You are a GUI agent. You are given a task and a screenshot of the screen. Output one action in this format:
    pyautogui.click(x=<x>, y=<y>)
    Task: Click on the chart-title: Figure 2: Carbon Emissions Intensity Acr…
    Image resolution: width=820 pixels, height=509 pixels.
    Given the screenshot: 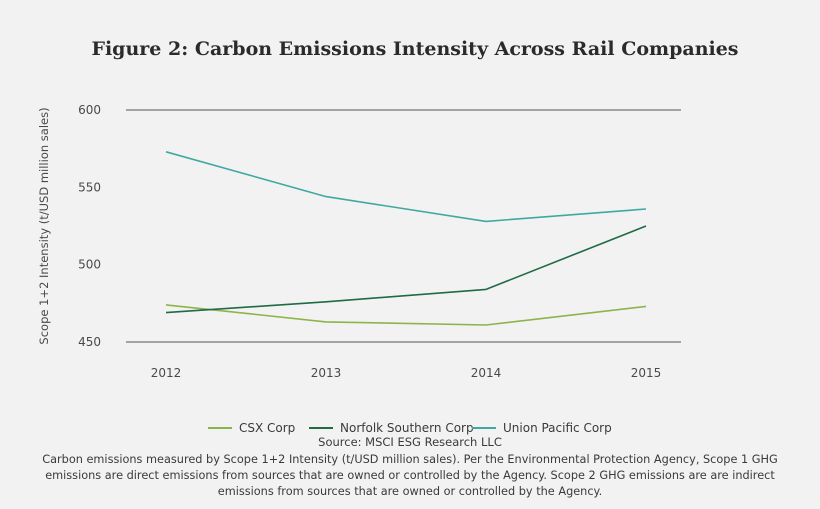 What is the action you would take?
    pyautogui.click(x=414, y=49)
    